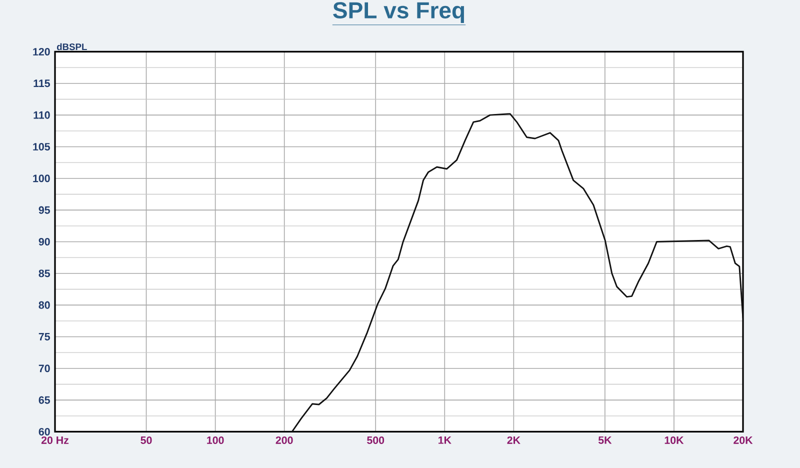 This screenshot has height=468, width=800. What do you see at coordinates (41, 146) in the screenshot?
I see `y-tick-label: 105` at bounding box center [41, 146].